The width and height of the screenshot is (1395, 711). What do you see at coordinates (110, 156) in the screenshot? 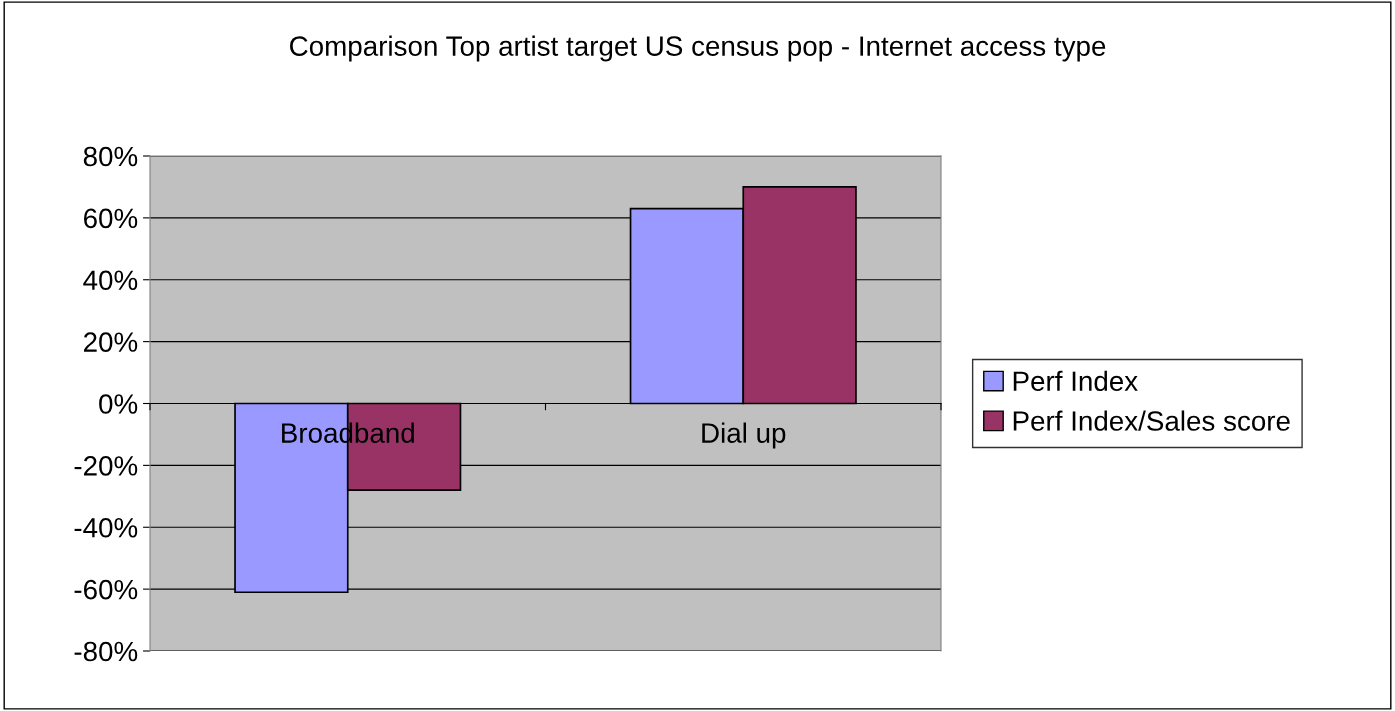
I see `y-tick-label: 80%` at bounding box center [110, 156].